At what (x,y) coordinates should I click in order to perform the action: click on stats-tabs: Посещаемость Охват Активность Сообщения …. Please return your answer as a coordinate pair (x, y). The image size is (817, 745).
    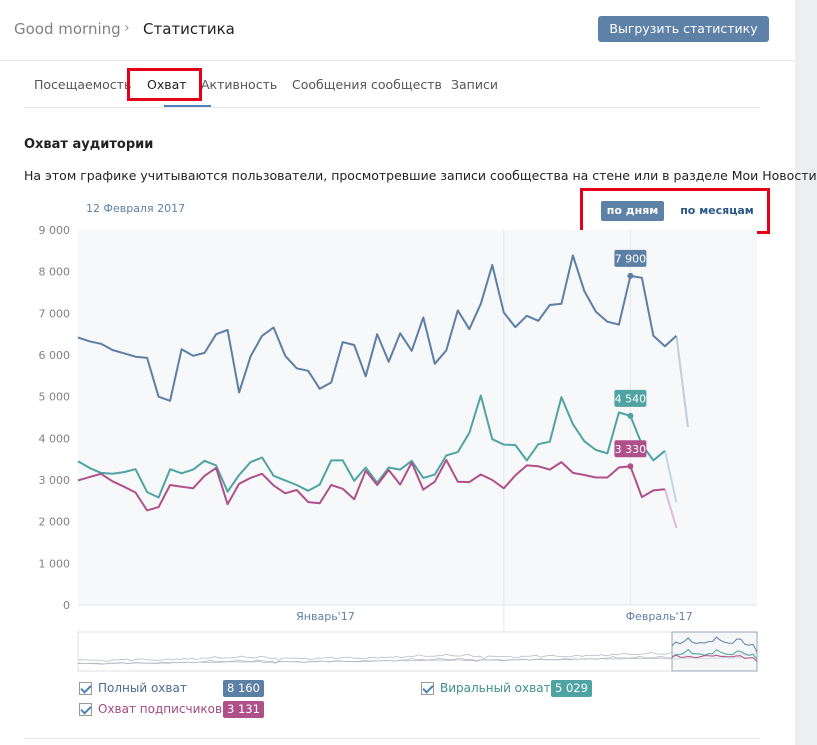
    Looking at the image, I should click on (392, 86).